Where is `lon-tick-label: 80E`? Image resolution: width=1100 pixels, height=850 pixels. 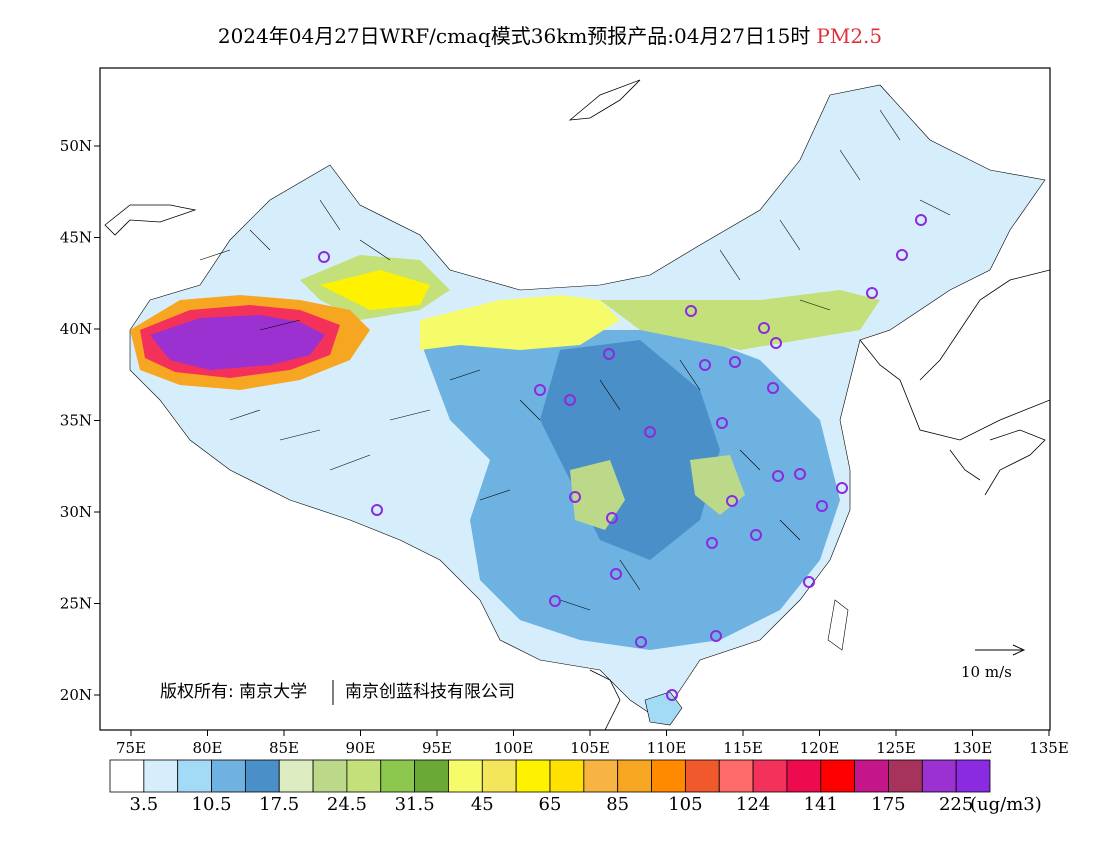
lon-tick-label: 80E is located at coordinates (207, 748).